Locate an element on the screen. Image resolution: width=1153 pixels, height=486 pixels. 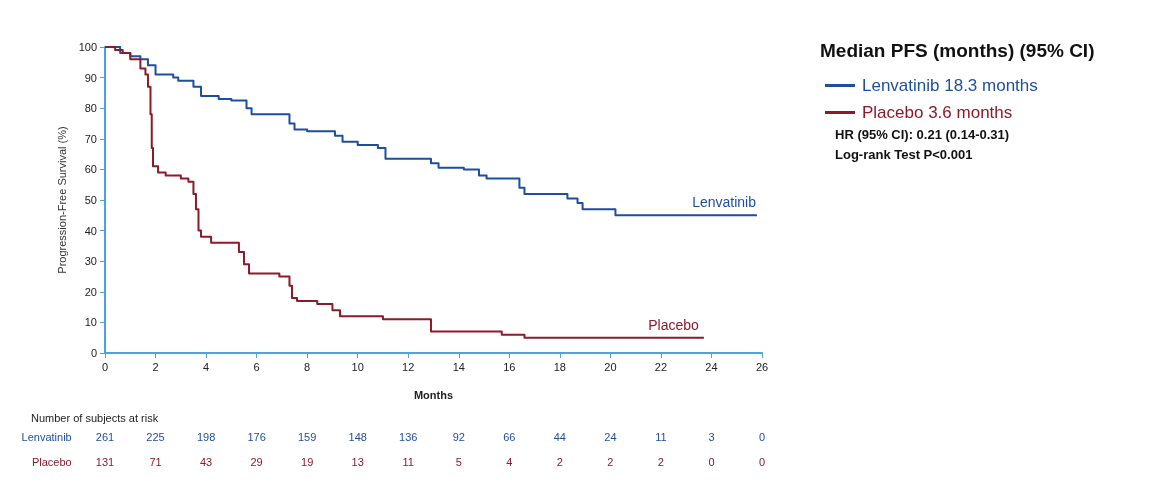
y-tick-label: 90 is located at coordinates (90, 77).